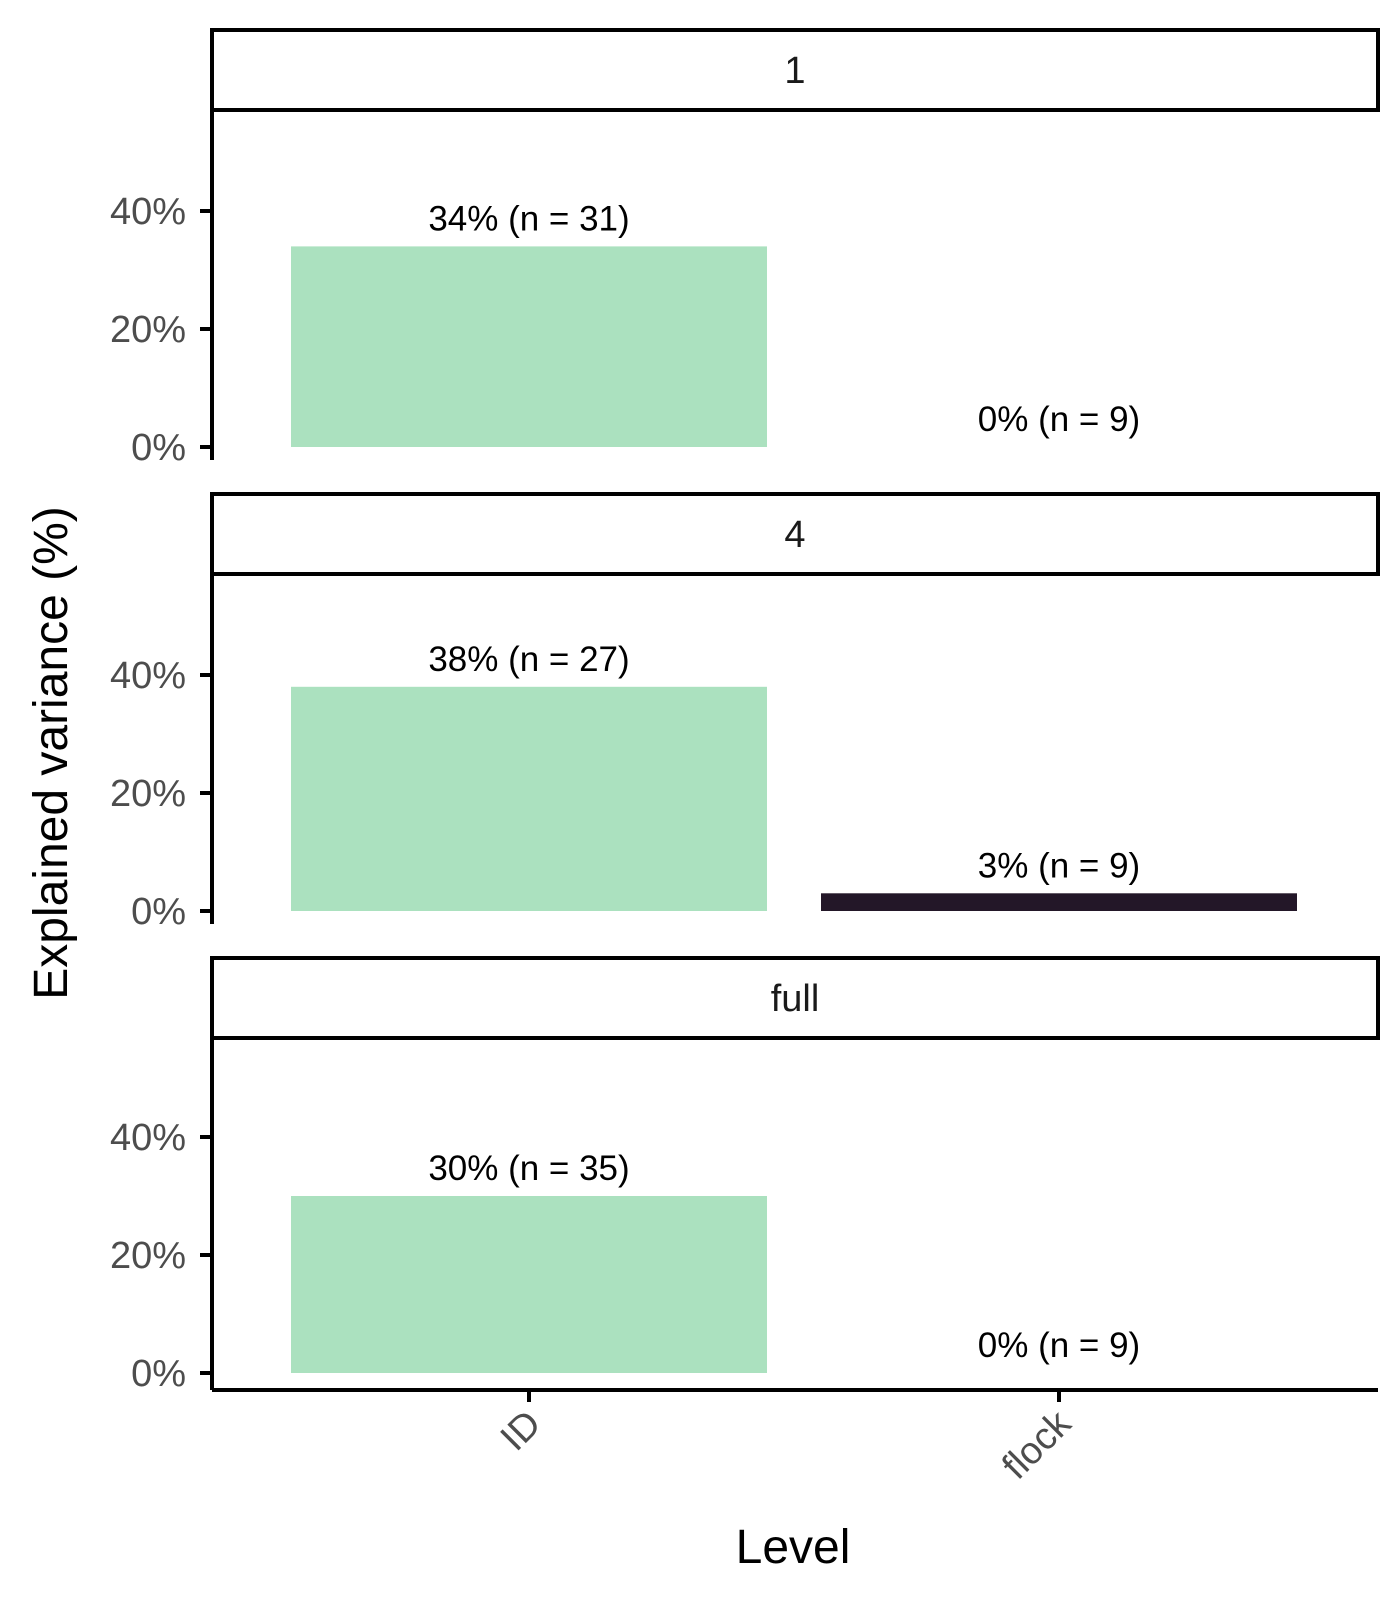 The width and height of the screenshot is (1400, 1600). I want to click on facet-strip-label: 4, so click(794, 535).